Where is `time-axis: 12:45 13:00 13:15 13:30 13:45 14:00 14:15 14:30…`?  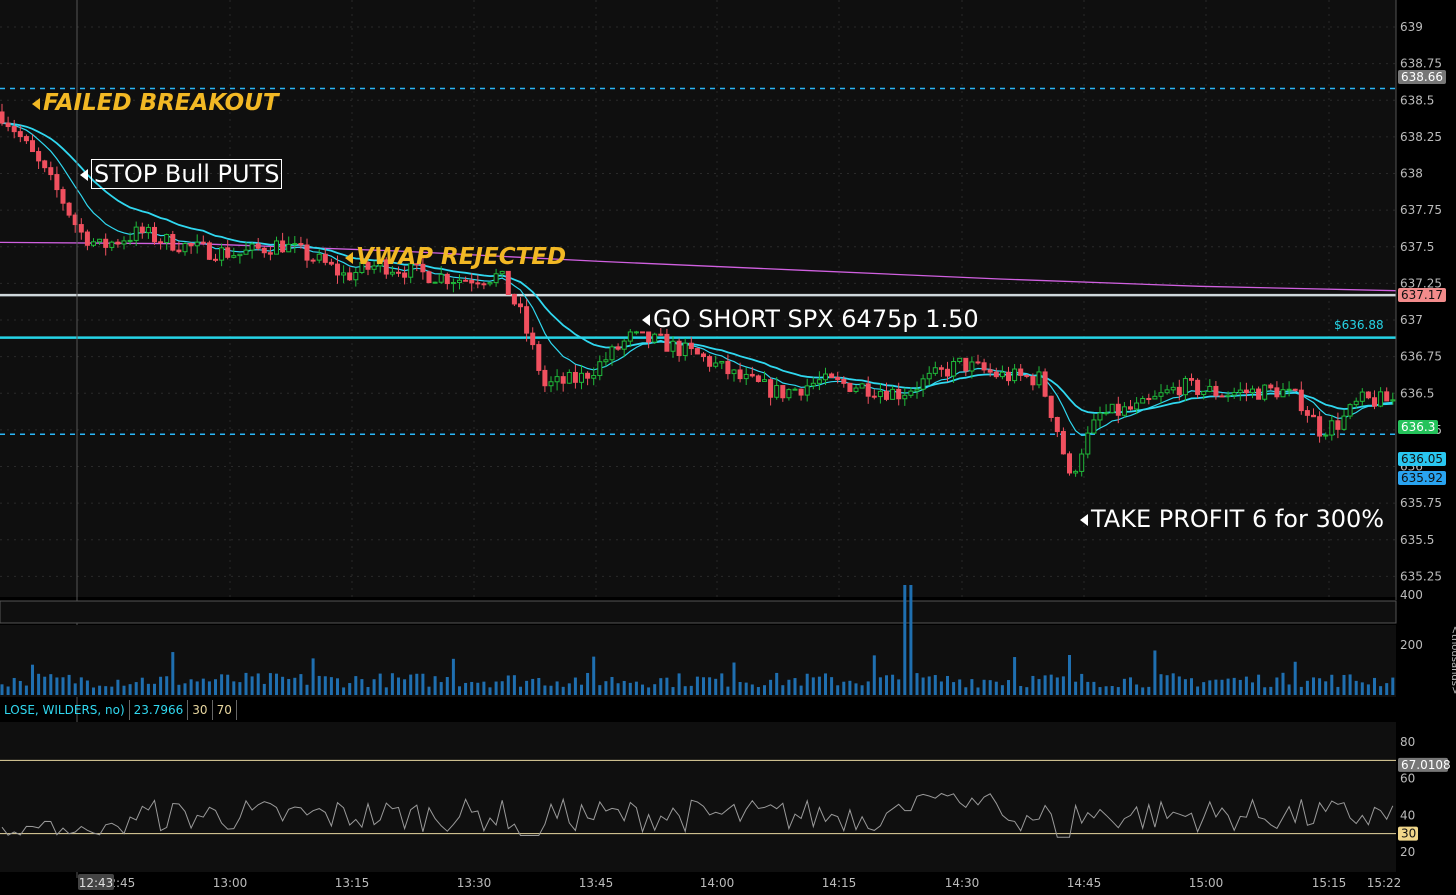
time-axis: 12:45 13:00 13:15 13:30 13:45 14:00 14:15 14:30… is located at coordinates (739, 882).